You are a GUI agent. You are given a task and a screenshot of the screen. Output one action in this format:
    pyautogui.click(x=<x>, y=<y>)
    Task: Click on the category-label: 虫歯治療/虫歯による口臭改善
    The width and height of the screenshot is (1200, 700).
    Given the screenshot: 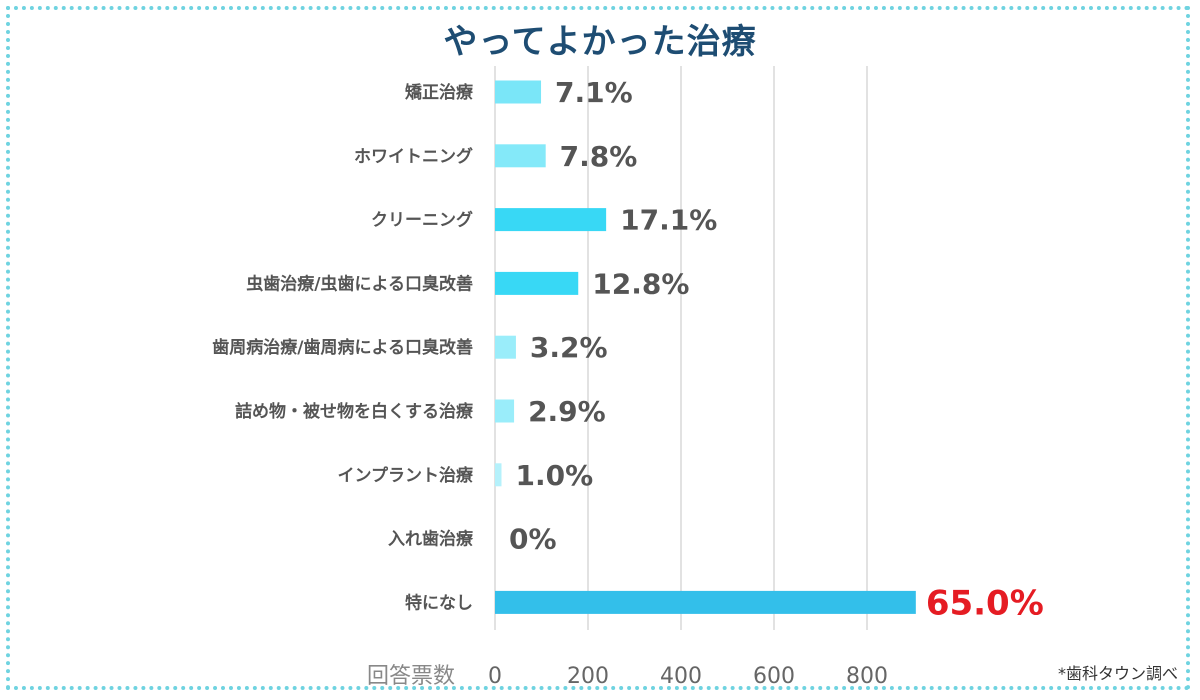 What is the action you would take?
    pyautogui.click(x=359, y=283)
    